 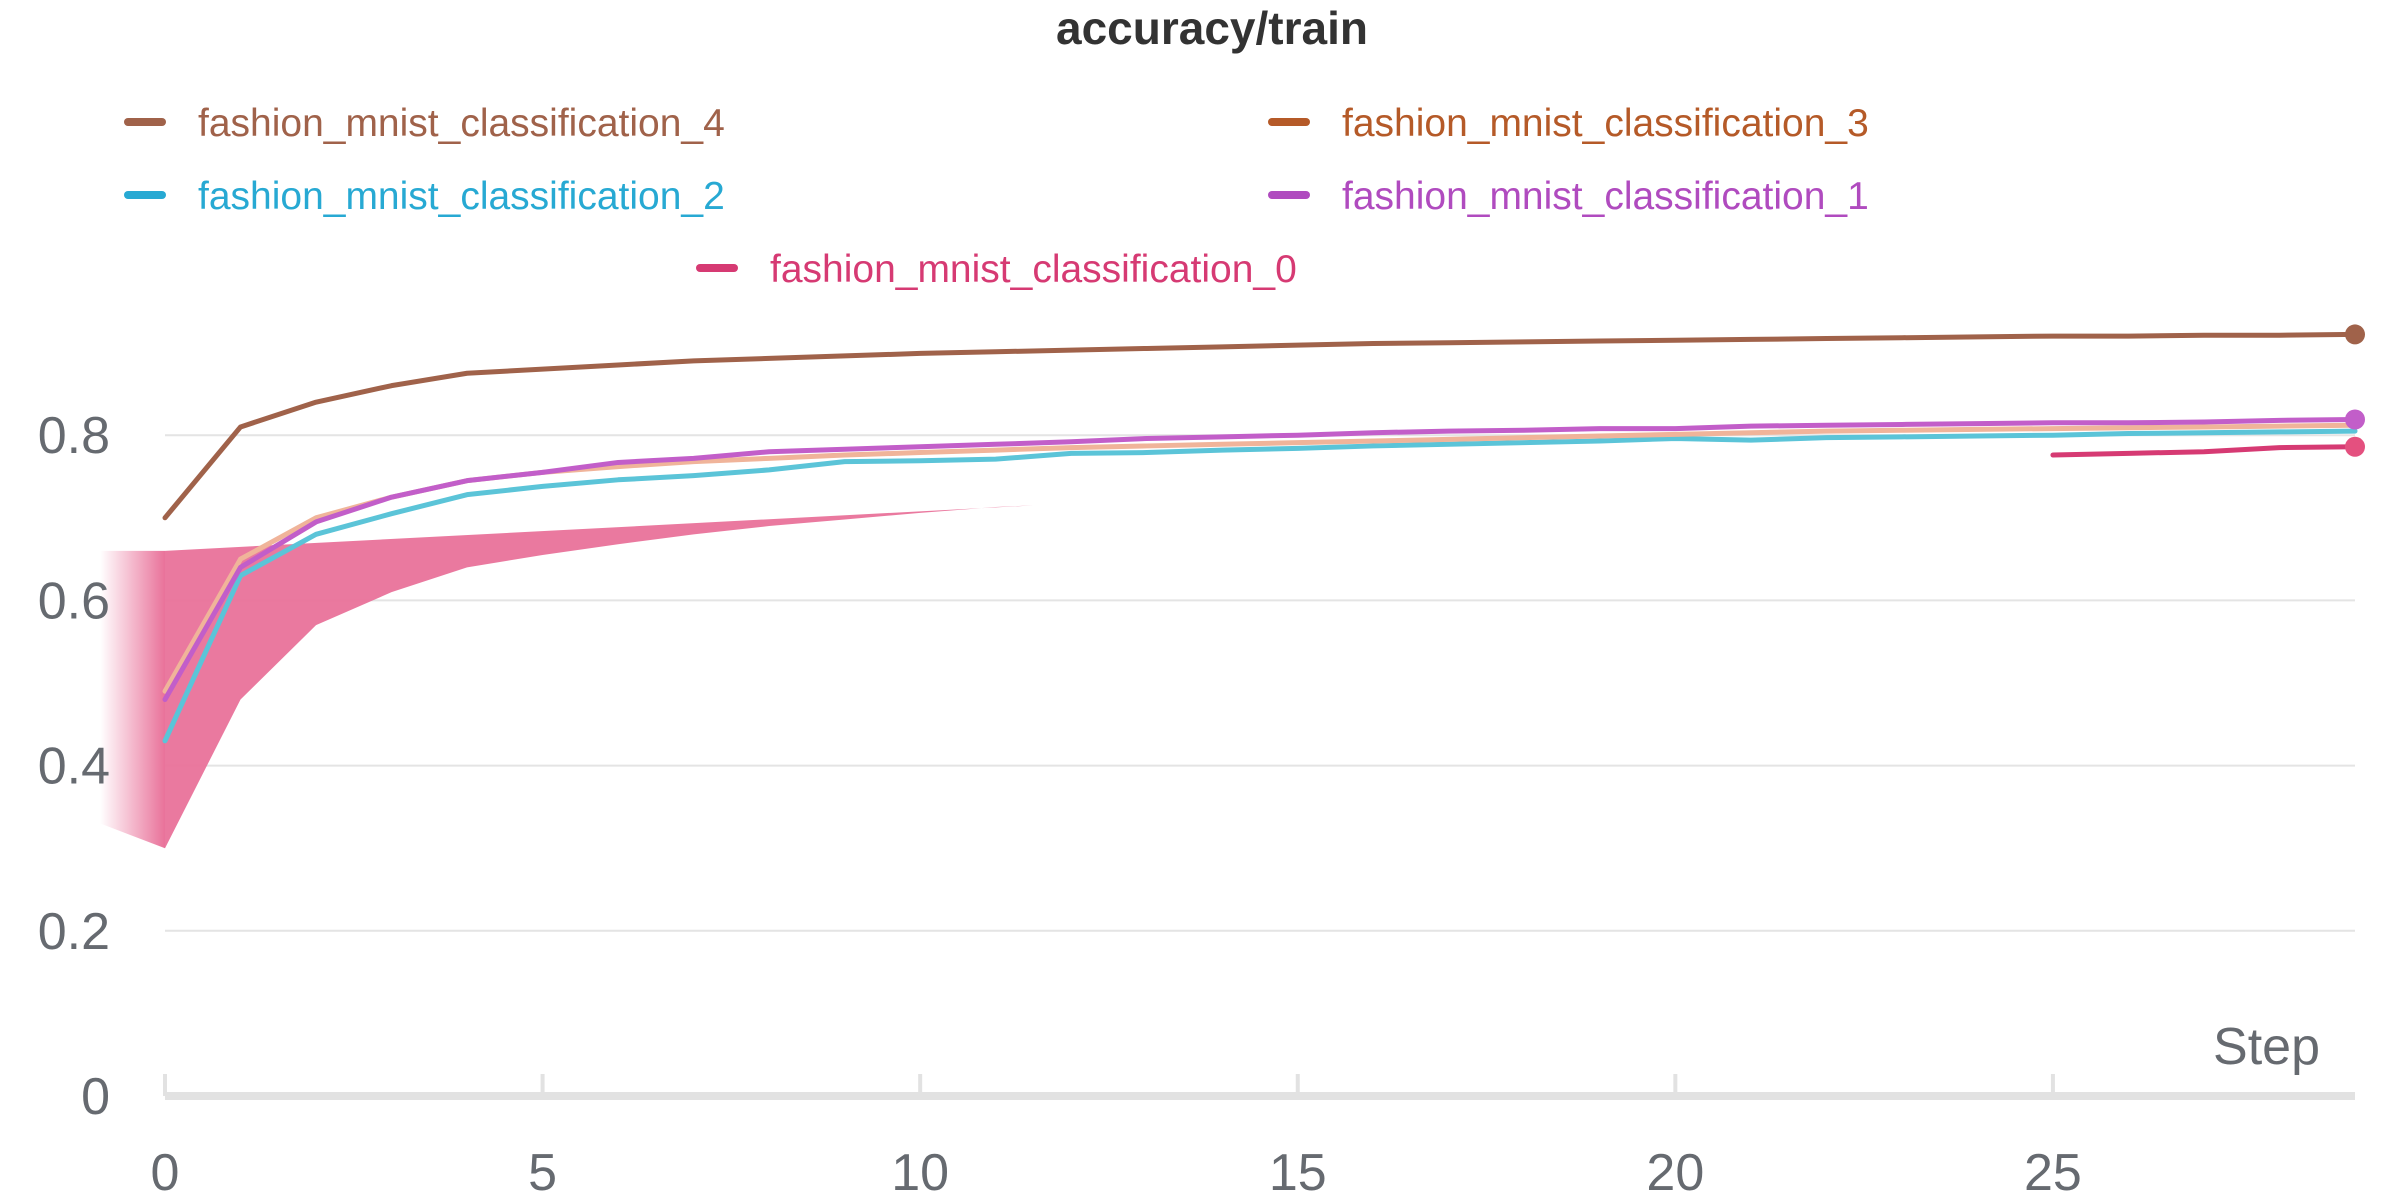 I want to click on legend-entry: fashion_mnist_classification_0, so click(x=1033, y=269).